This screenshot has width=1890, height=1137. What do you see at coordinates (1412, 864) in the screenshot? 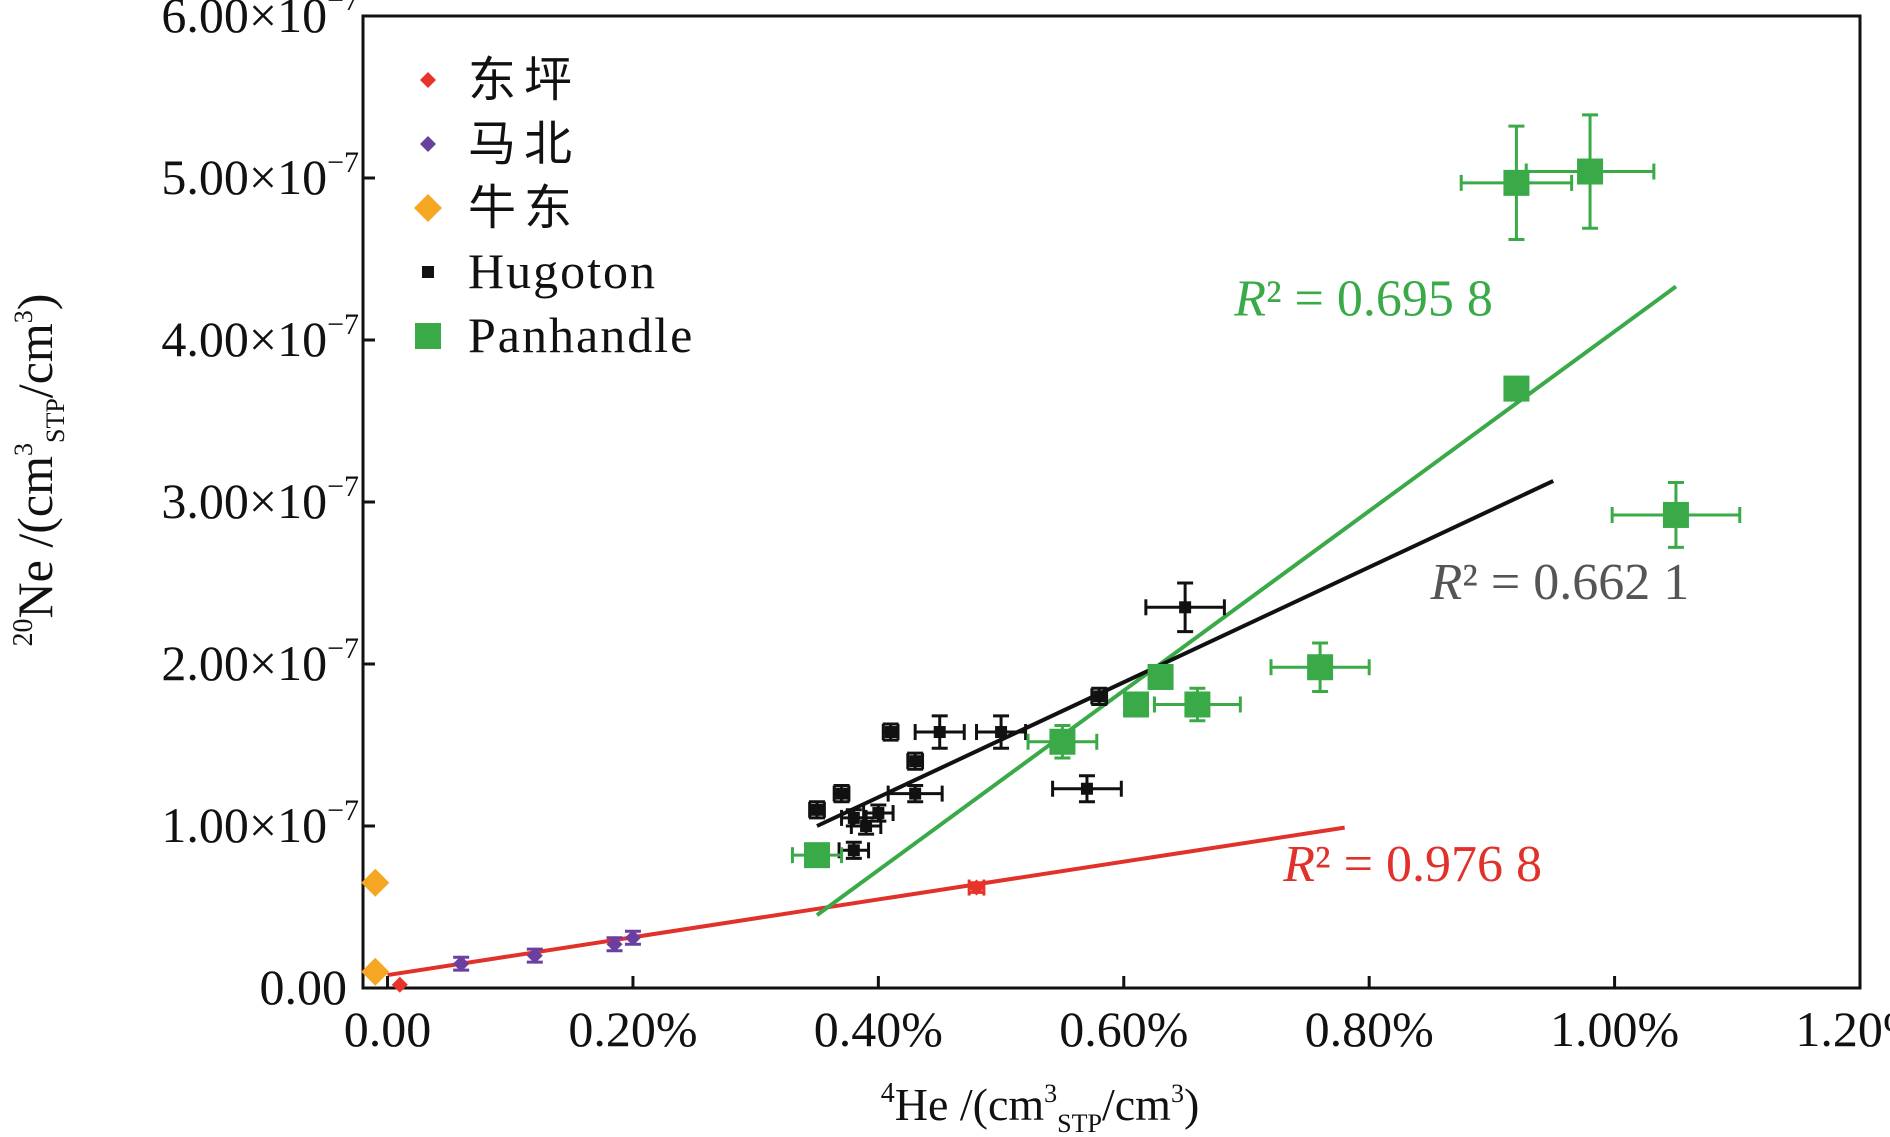
I see `fit-dongping-mabei-label: R² = 0.976 8` at bounding box center [1412, 864].